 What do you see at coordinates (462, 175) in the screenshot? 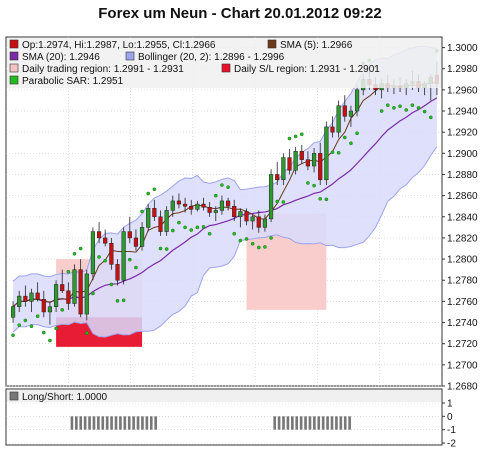
I see `y-tick-label: 1.2880` at bounding box center [462, 175].